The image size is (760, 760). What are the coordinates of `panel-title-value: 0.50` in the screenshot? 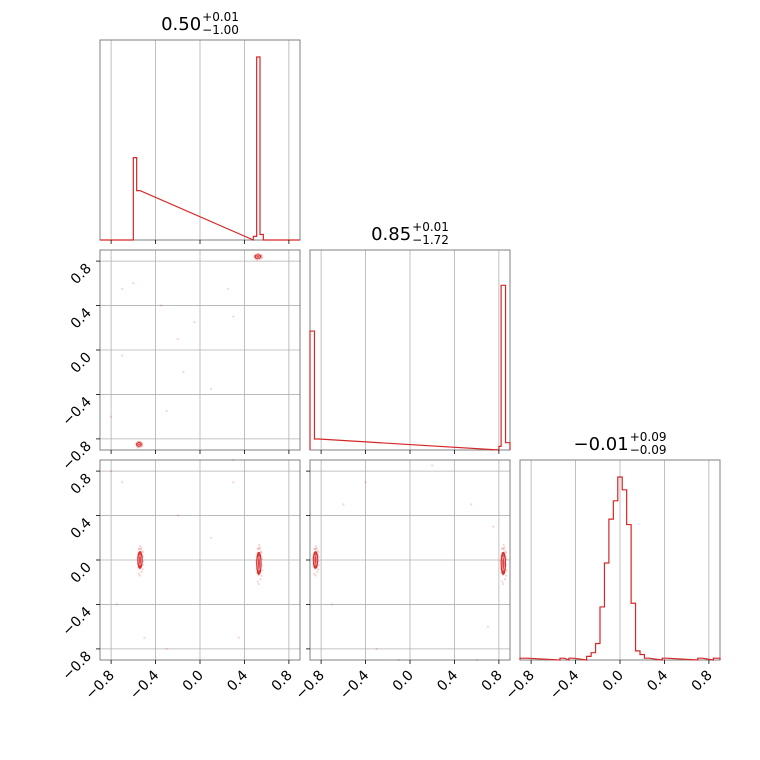 It's located at (181, 24).